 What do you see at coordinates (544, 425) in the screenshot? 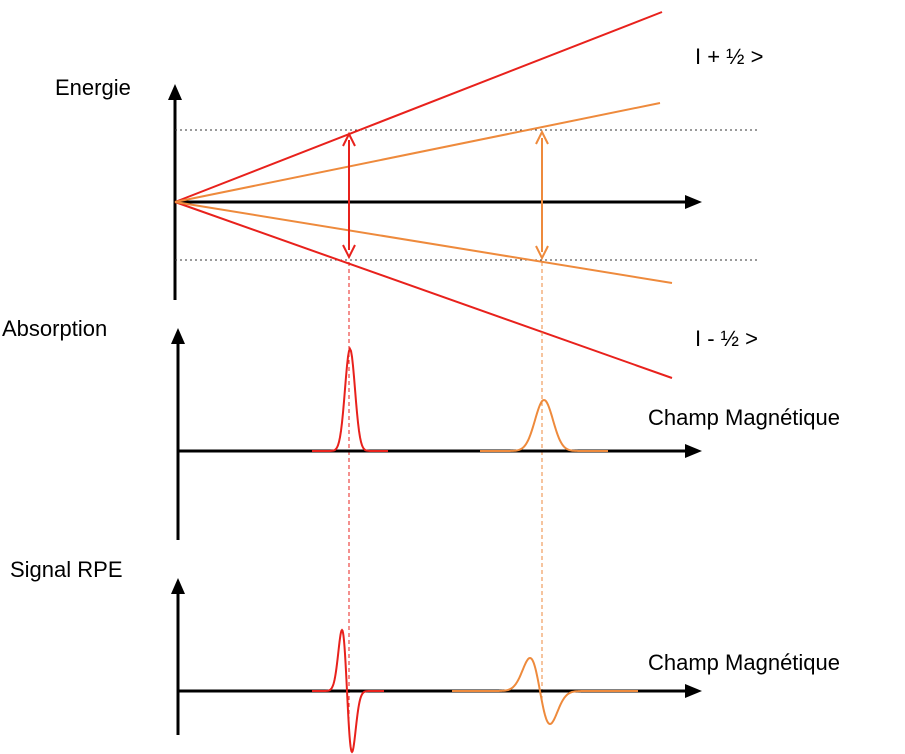
I see `absorption-peak-orange` at bounding box center [544, 425].